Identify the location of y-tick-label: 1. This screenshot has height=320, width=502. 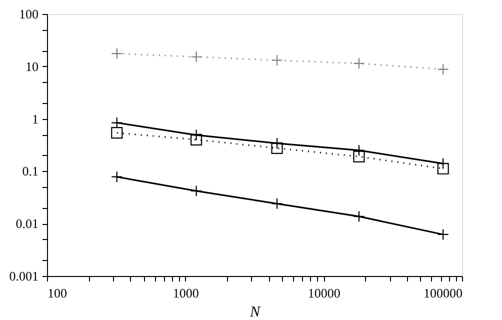
(35, 118).